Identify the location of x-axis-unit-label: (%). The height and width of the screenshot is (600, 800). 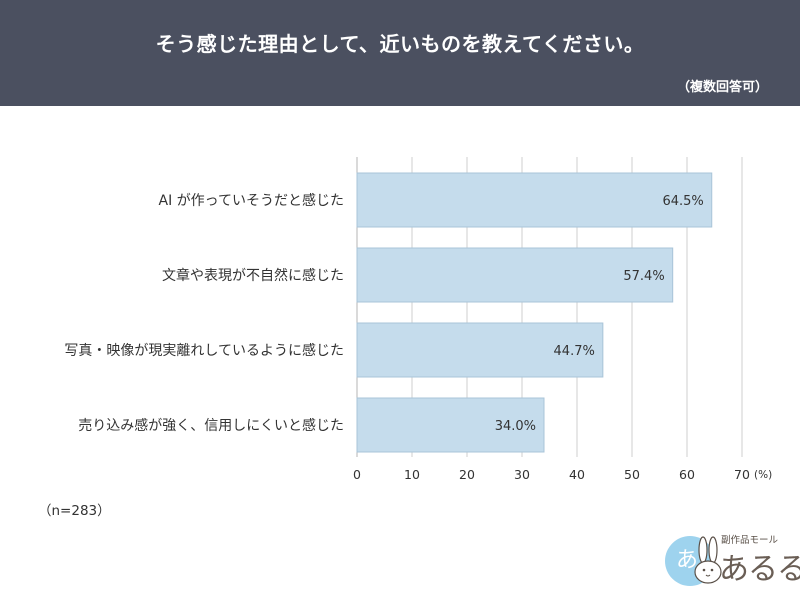
(763, 475).